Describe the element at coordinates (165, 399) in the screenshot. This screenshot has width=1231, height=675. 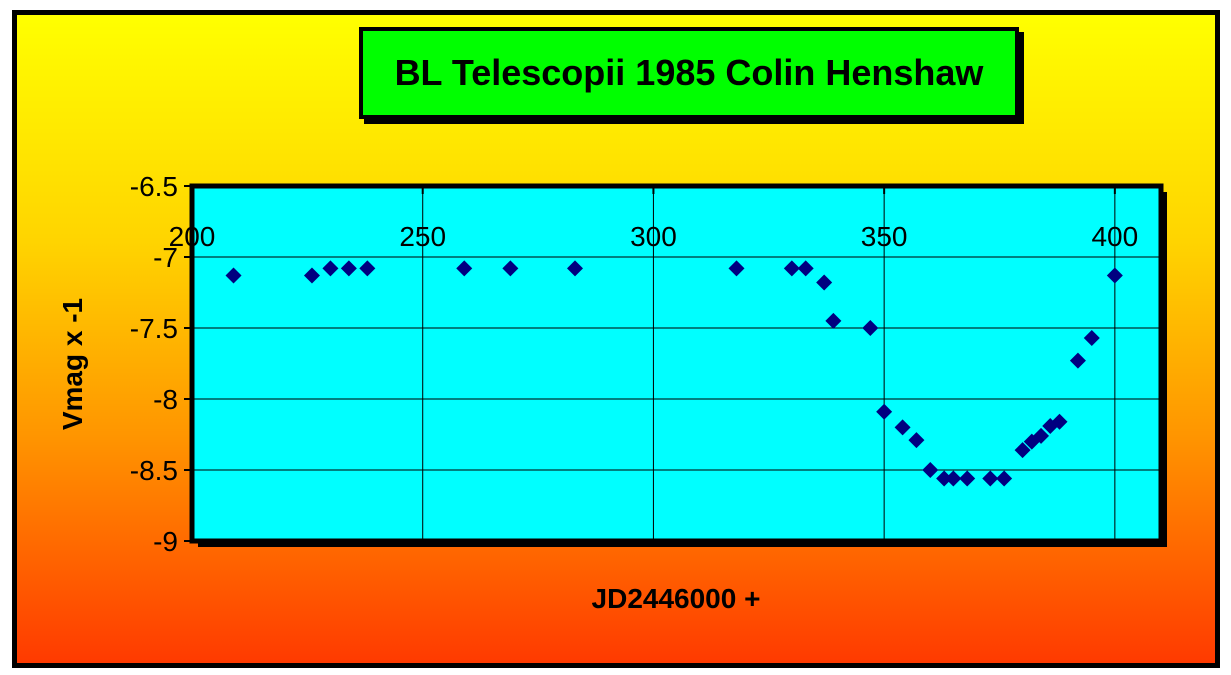
I see `y-tick-label: -8` at that location.